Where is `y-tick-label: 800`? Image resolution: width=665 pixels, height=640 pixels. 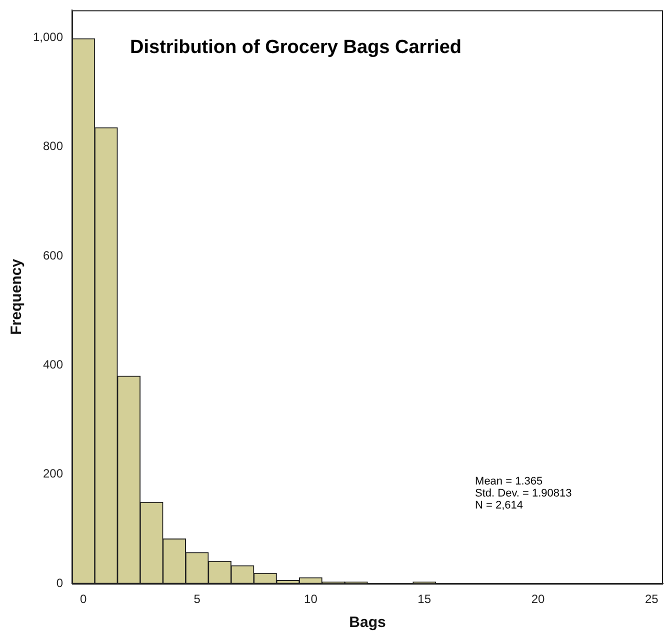 y-tick-label: 800 is located at coordinates (53, 146).